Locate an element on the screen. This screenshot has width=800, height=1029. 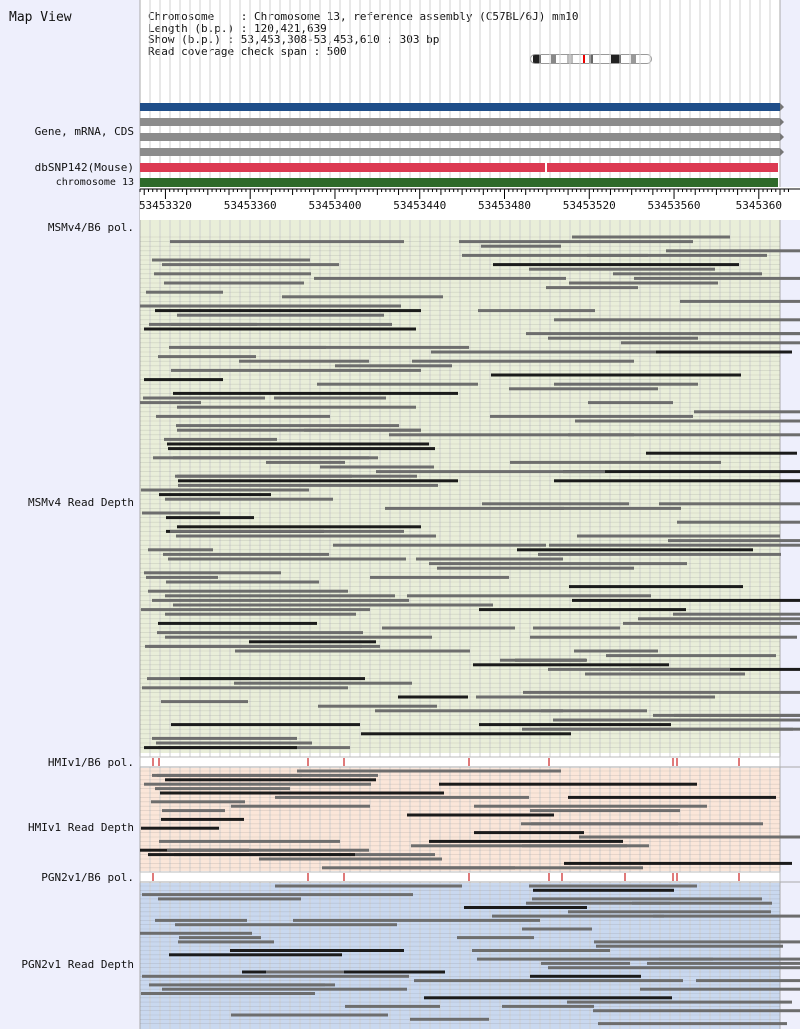
ruler-tick-label: 53453520 is located at coordinates (589, 205).